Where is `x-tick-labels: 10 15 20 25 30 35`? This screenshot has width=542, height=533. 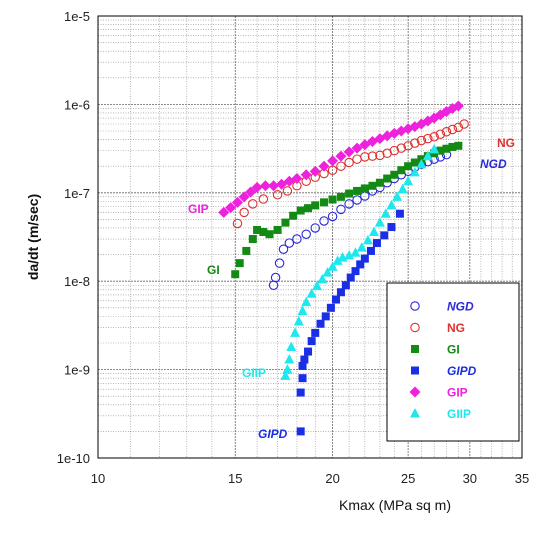
x-tick-labels: 10 15 20 25 30 35 is located at coordinates (310, 478).